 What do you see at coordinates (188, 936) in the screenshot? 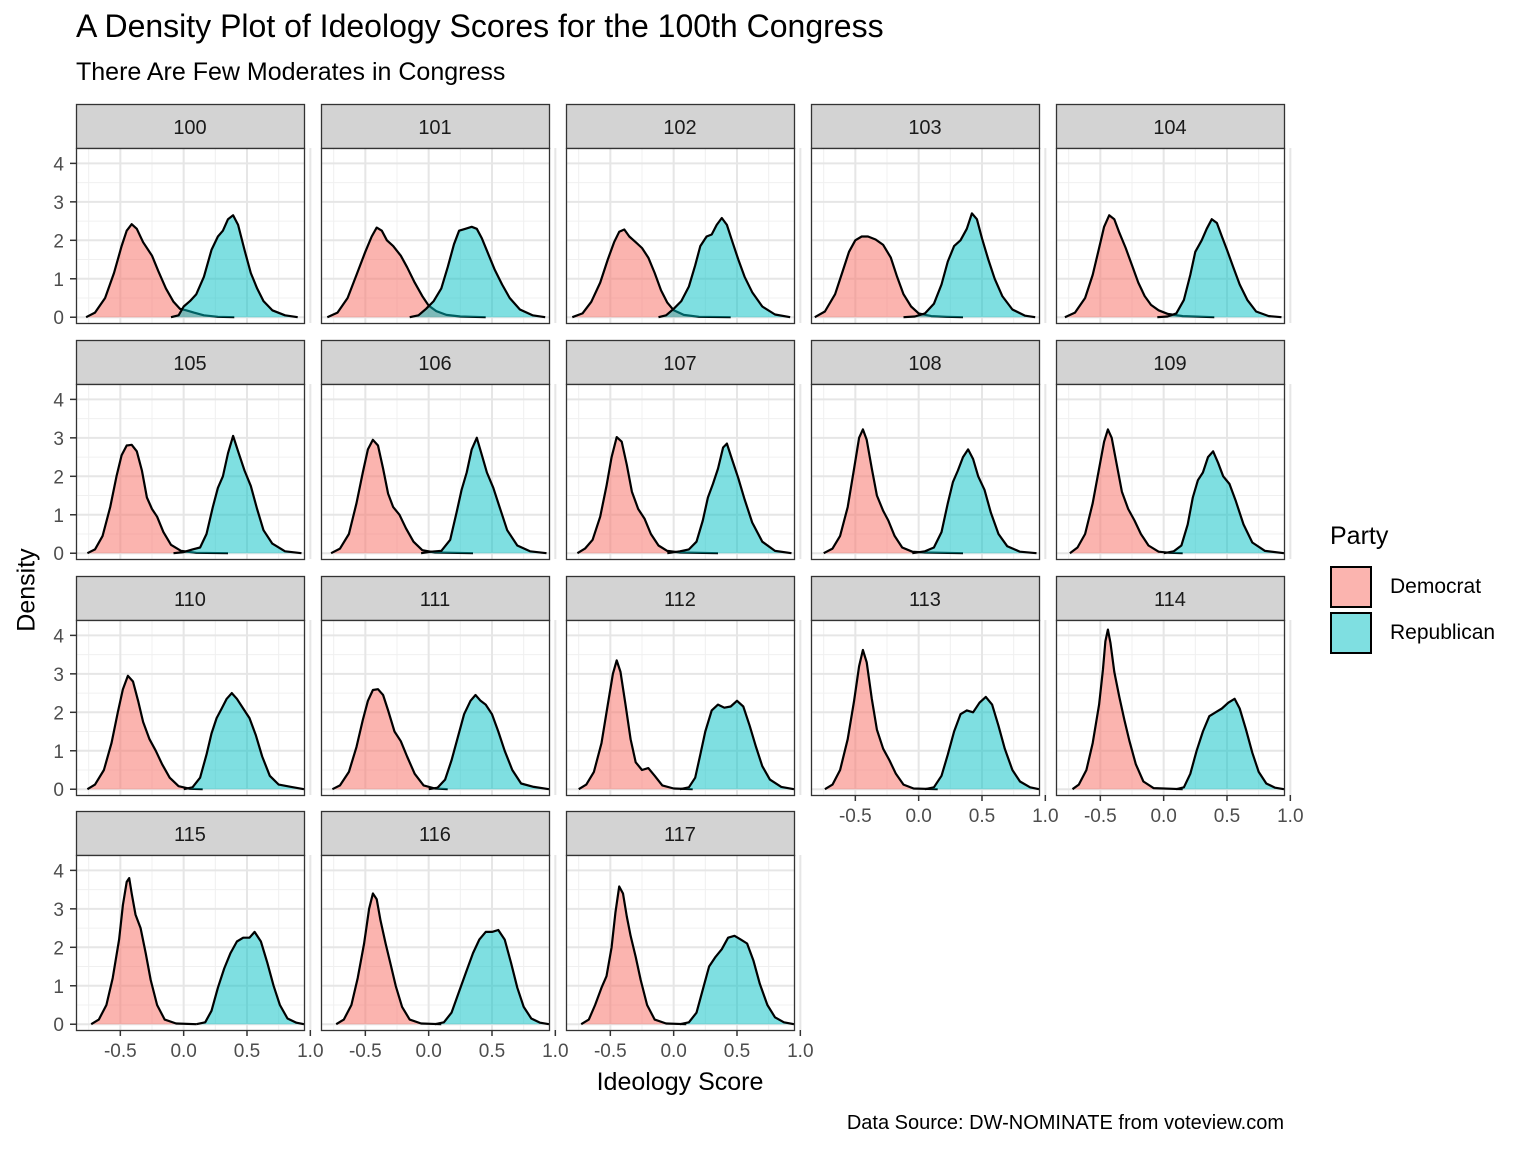
I see `facet-panel-115: 115 0 1 2 3 4 -0.5 0.0 0.5 1.0` at bounding box center [188, 936].